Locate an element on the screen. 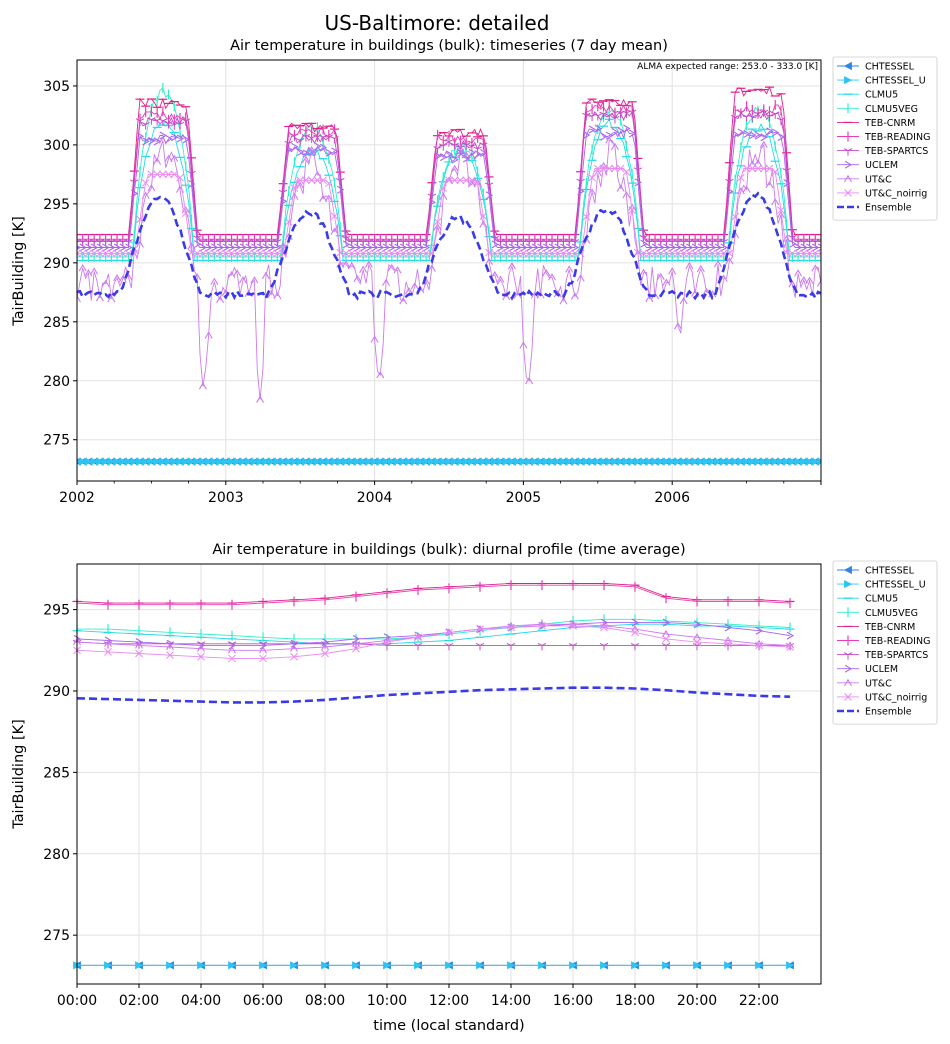 This screenshot has width=950, height=1044. bottom-line-uclem is located at coordinates (433, 634).